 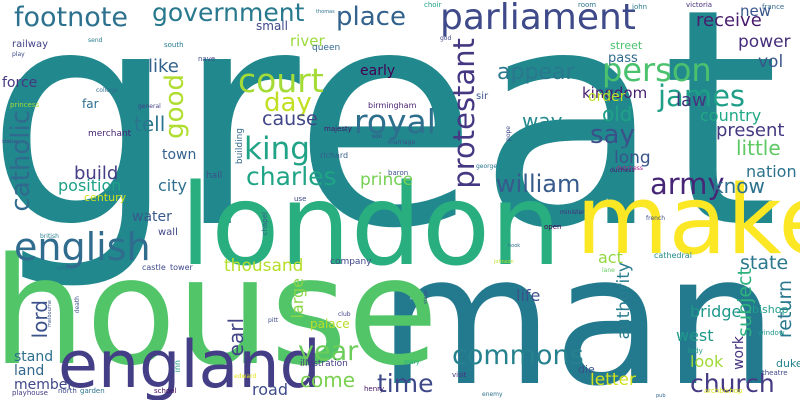 What do you see at coordinates (152, 217) in the screenshot?
I see `word-water: water` at bounding box center [152, 217].